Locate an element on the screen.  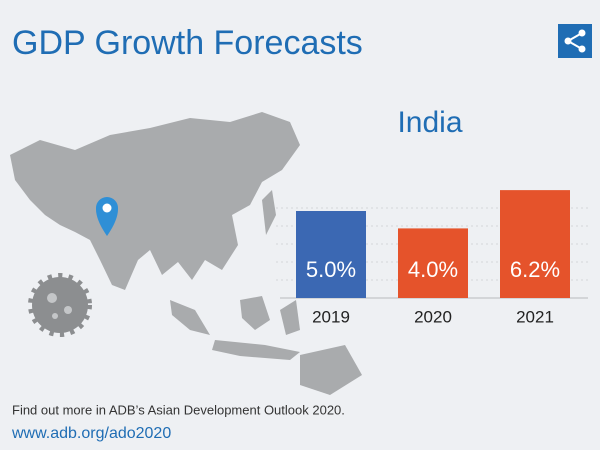
x-tick-label: 2019 is located at coordinates (331, 316).